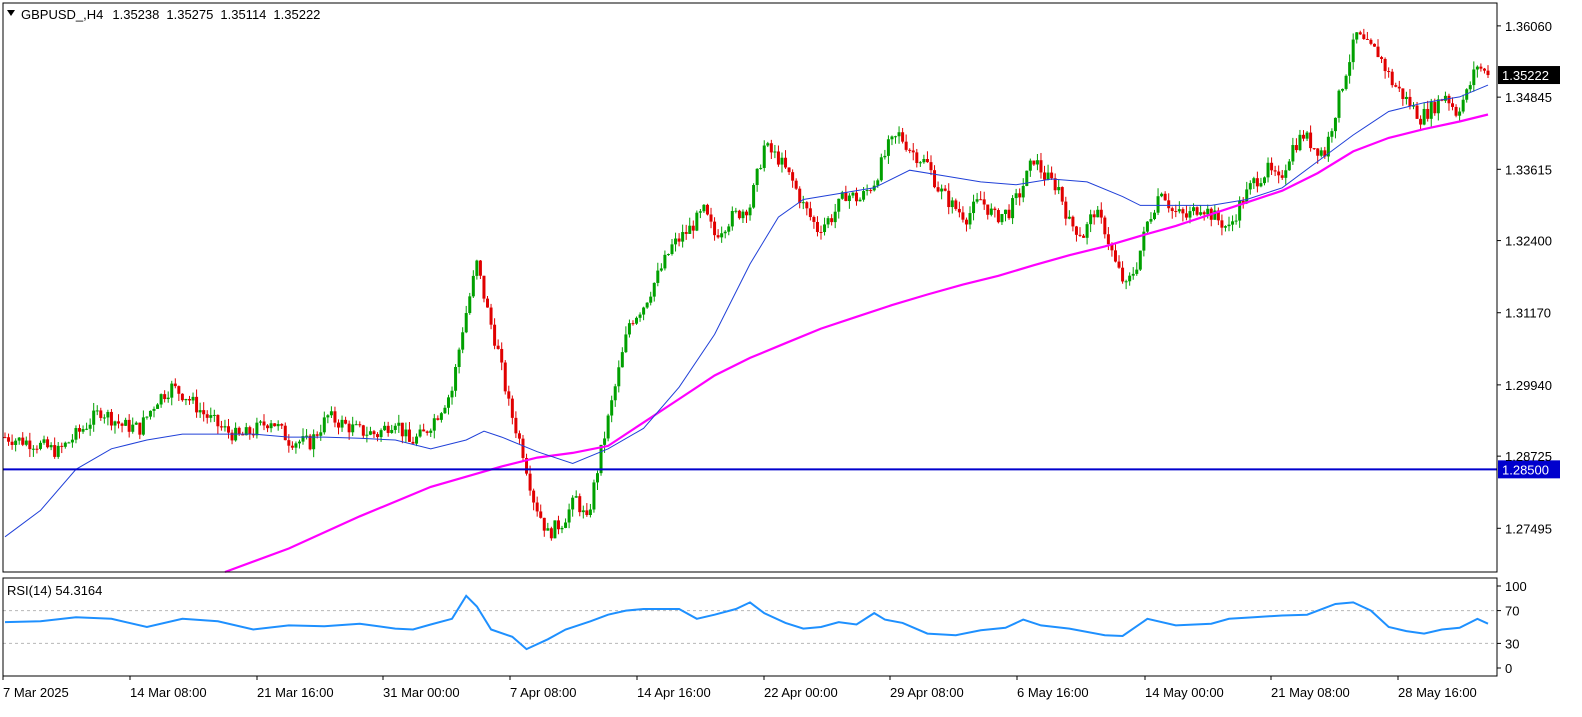  What do you see at coordinates (1512, 643) in the screenshot?
I see `rsi-tick-label: 30` at bounding box center [1512, 643].